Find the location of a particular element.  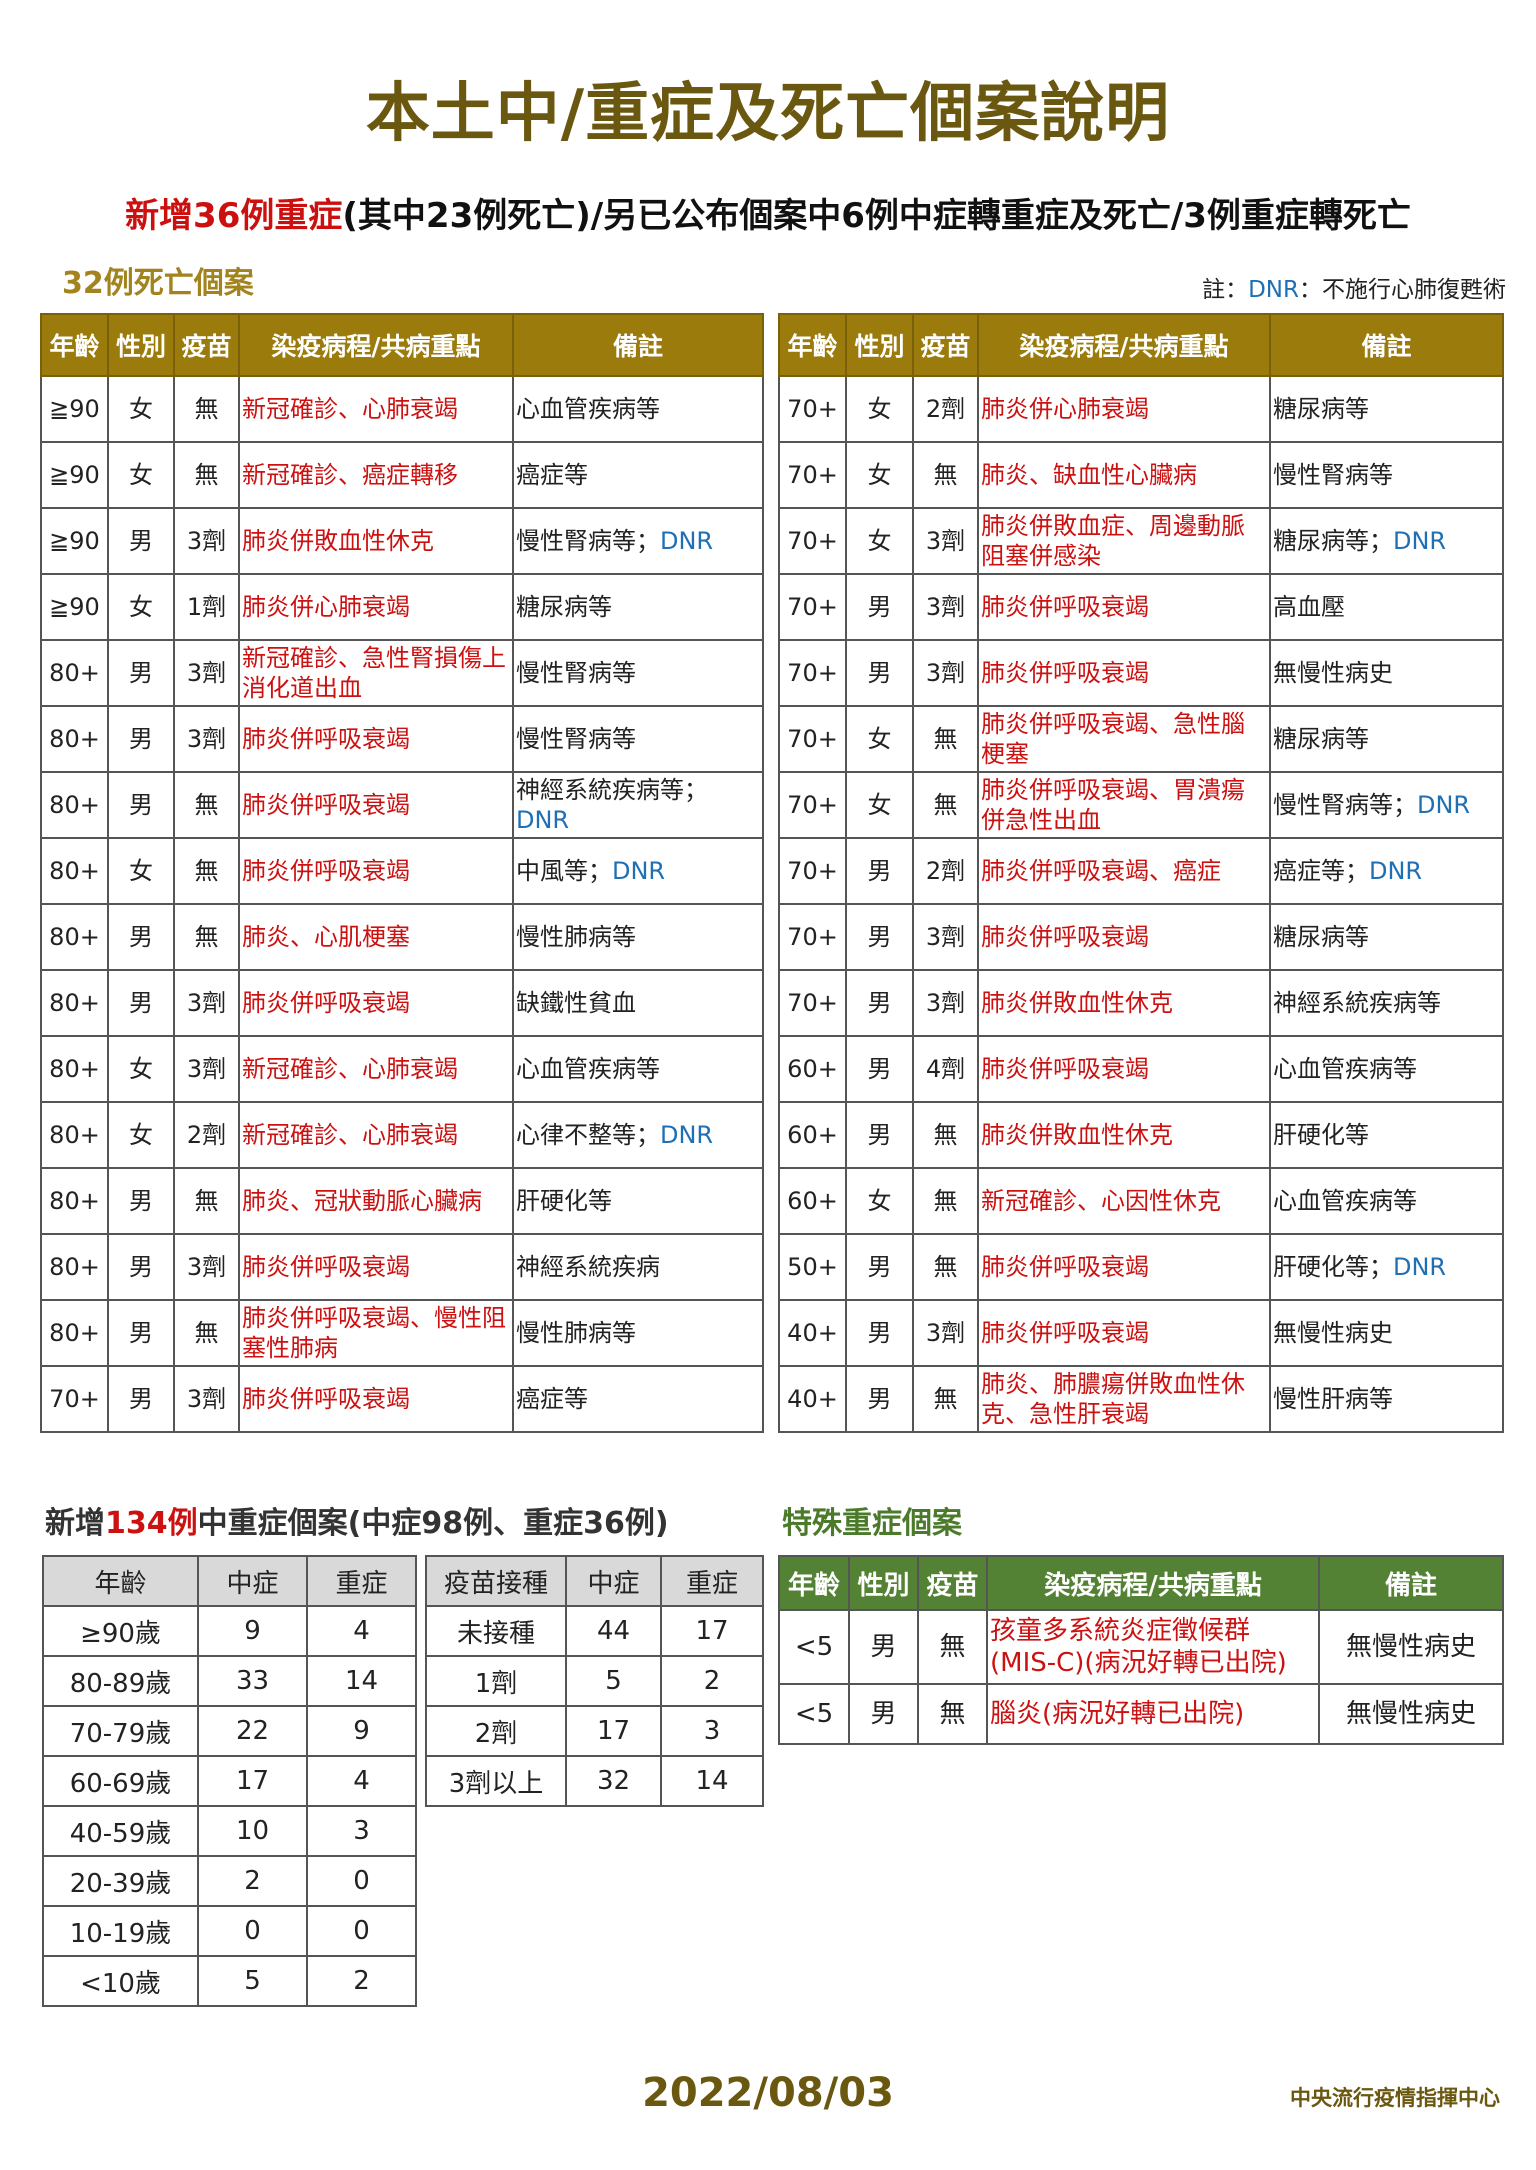

note-cell: 慢性肺病等 is located at coordinates (638, 1333).